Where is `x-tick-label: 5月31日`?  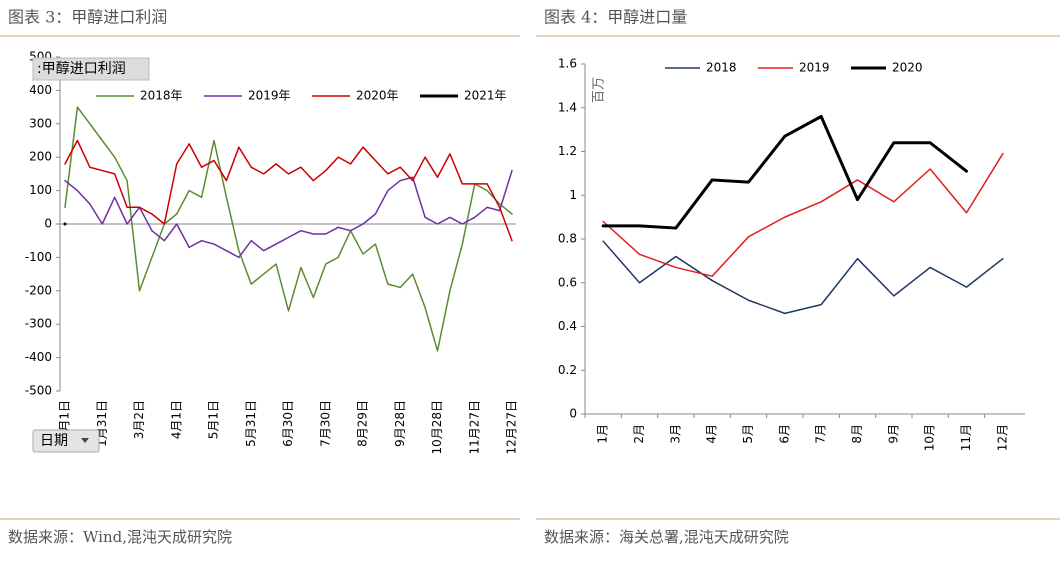
x-tick-label: 5月31日 is located at coordinates (251, 423).